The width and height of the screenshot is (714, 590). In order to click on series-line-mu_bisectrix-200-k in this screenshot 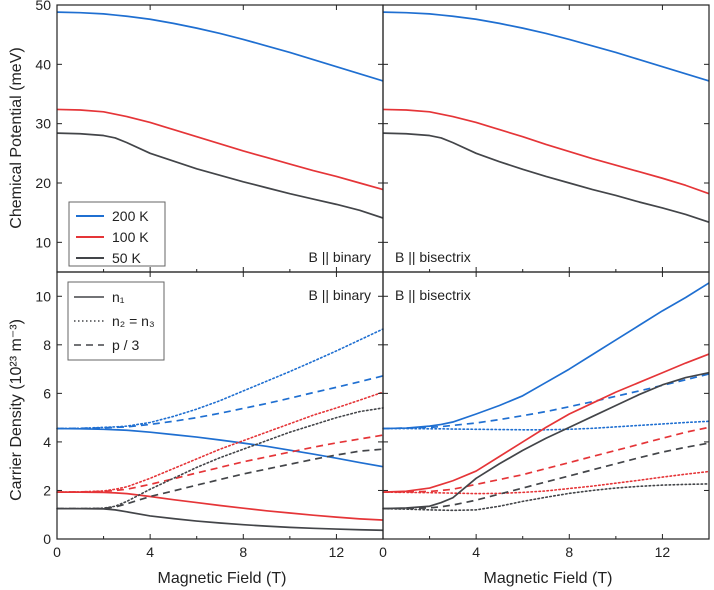, I will do `click(546, 46)`.